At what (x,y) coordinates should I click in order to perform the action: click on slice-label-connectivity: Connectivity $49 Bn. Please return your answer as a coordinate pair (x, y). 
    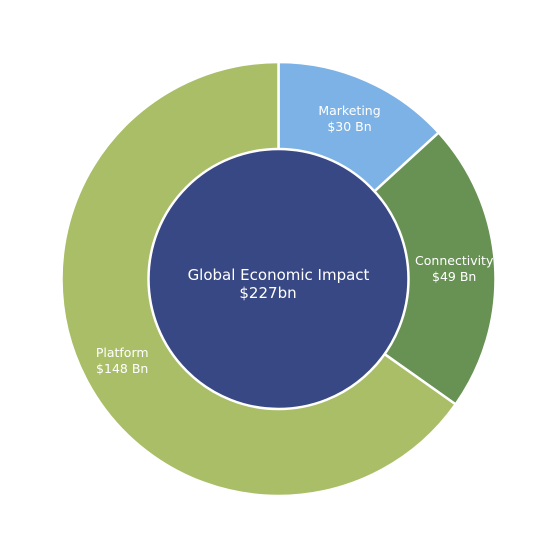
    Looking at the image, I should click on (454, 268).